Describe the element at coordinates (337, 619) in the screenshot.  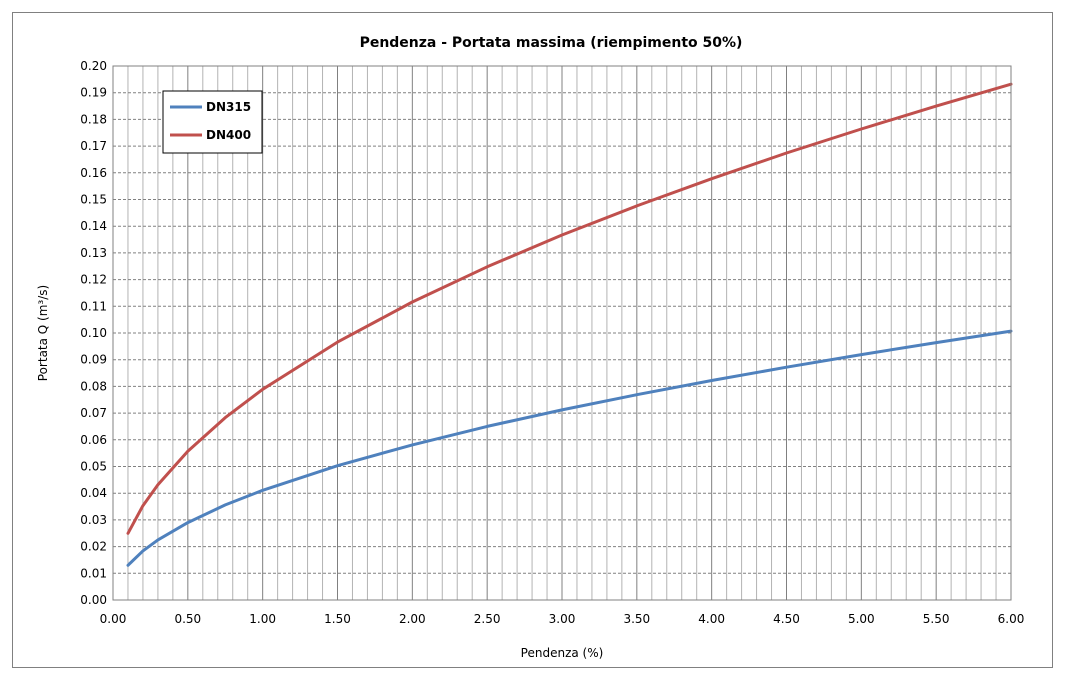
I see `x-tick-label: 1.50` at that location.